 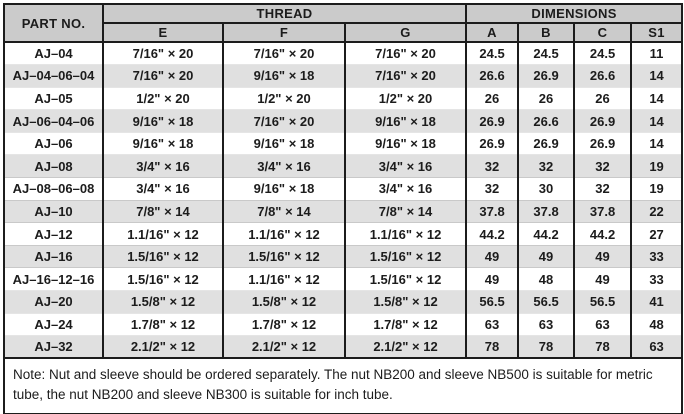 What do you see at coordinates (53, 279) in the screenshot?
I see `part-no-cell: AJ–16–12–16` at bounding box center [53, 279].